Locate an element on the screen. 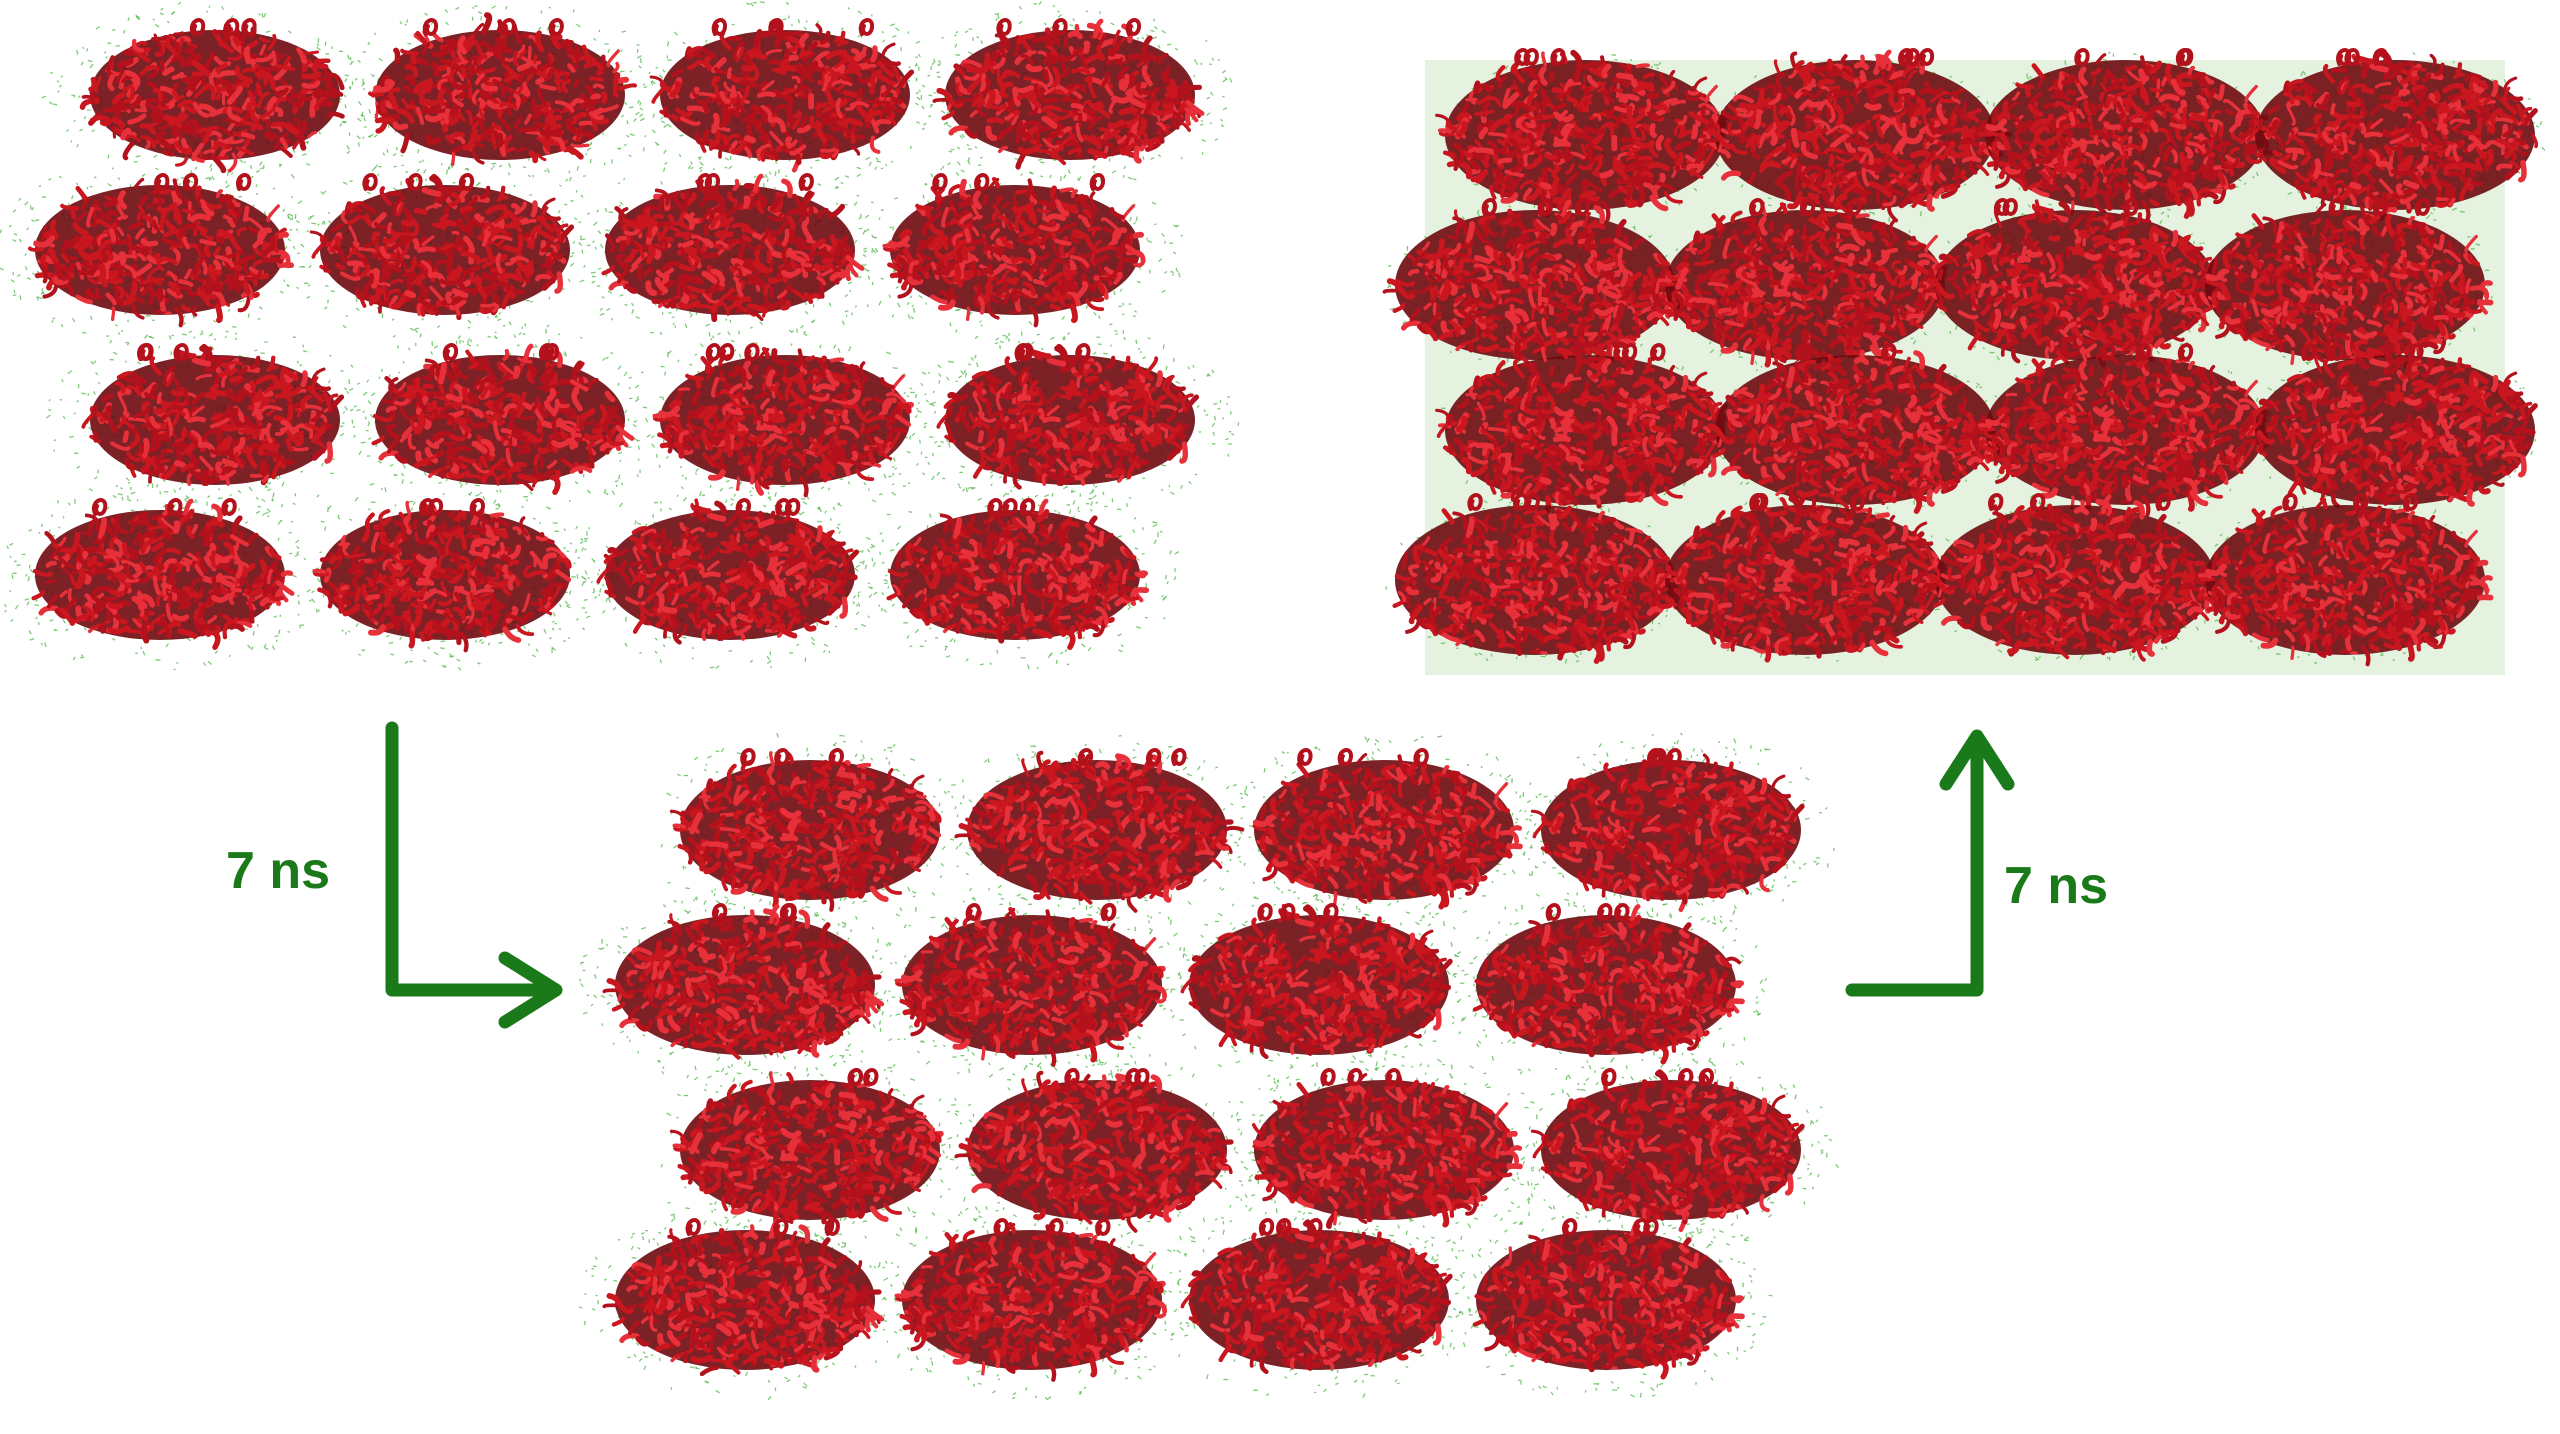  arrow-2-shaft is located at coordinates (1914, 871).